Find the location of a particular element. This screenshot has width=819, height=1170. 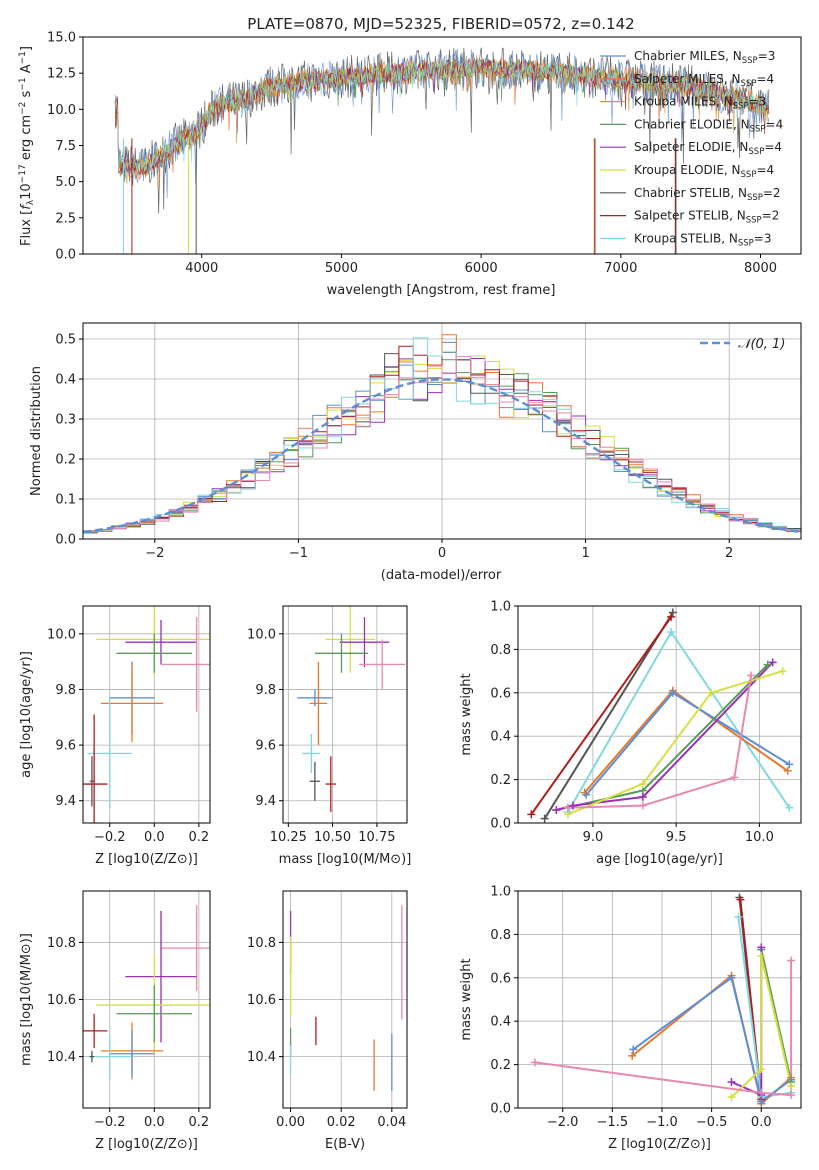

x-tick-label: 5000 is located at coordinates (341, 268).